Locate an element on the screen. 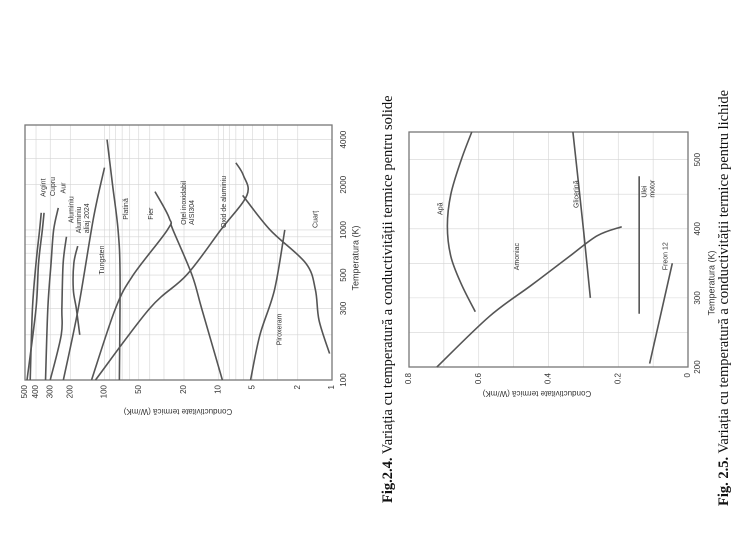  series-label: Amoniac is located at coordinates (517, 257).